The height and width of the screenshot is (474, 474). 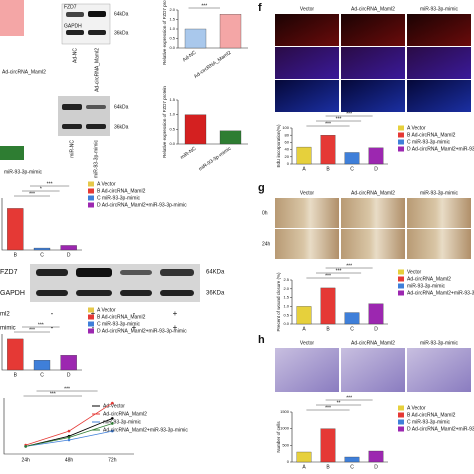 I want to click on significance: **, so click(x=339, y=403).